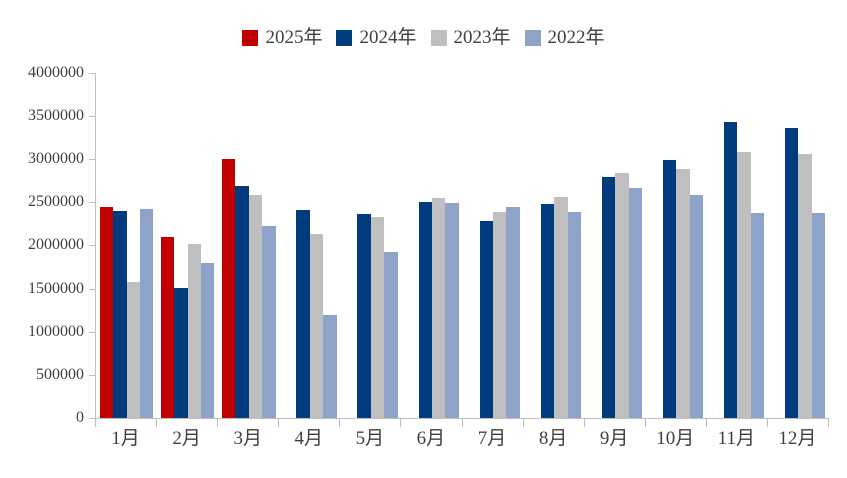  What do you see at coordinates (56, 331) in the screenshot?
I see `y-tick-label: 1000000` at bounding box center [56, 331].